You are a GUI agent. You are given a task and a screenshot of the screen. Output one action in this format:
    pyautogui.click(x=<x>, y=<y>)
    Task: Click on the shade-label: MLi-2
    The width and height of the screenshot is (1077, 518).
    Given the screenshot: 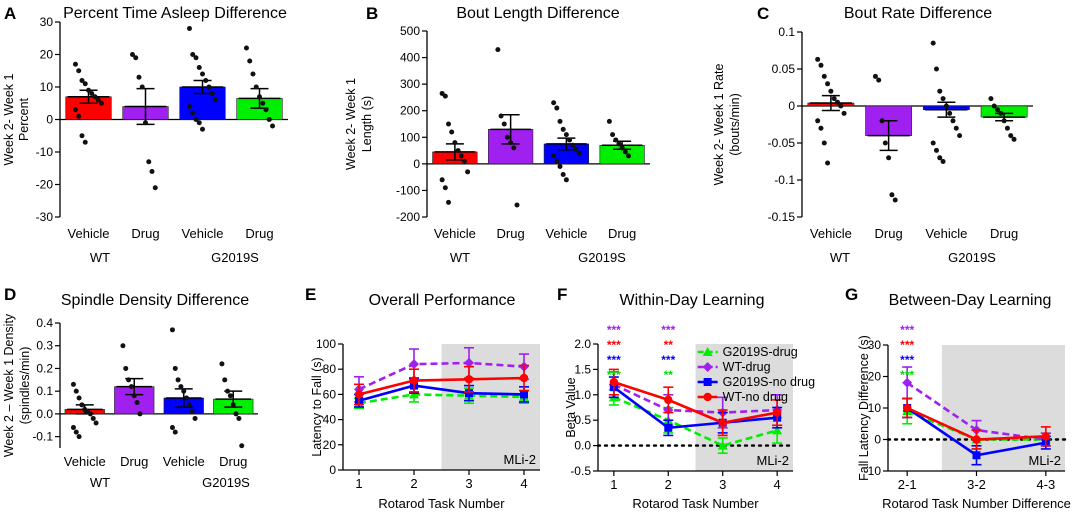 What is the action you would take?
    pyautogui.click(x=519, y=459)
    